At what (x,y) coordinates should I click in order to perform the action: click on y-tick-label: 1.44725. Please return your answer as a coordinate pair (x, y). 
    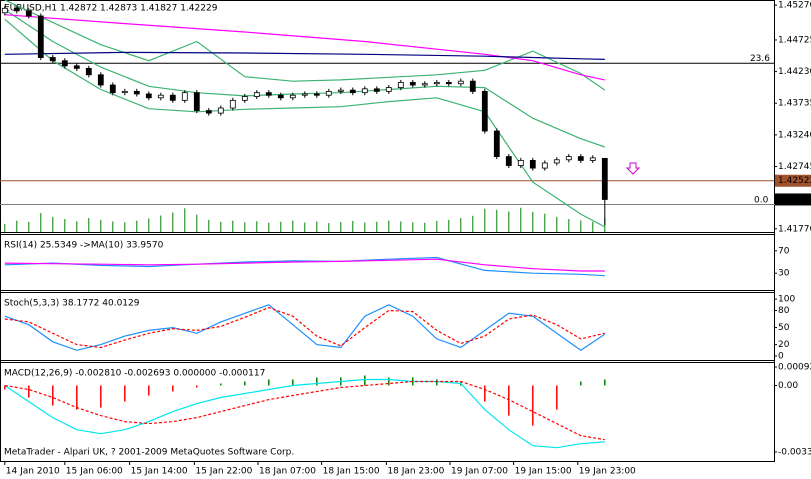
    Looking at the image, I should click on (794, 40).